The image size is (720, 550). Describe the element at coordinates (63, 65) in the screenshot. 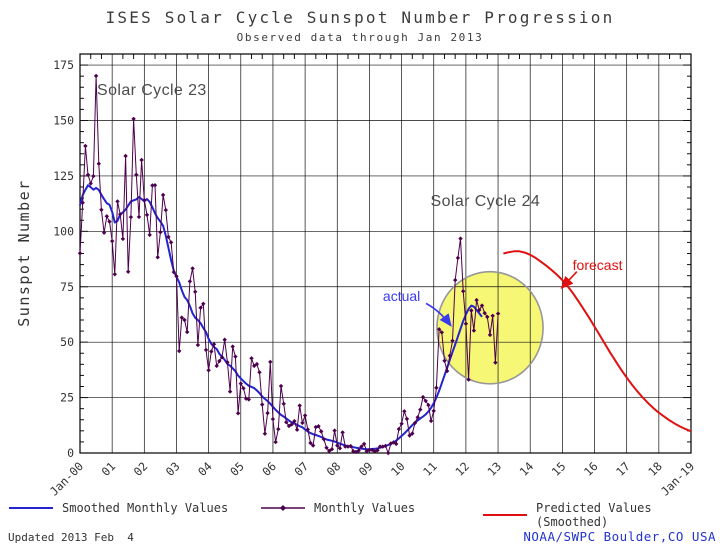

I see `y-tick-label: 175` at that location.